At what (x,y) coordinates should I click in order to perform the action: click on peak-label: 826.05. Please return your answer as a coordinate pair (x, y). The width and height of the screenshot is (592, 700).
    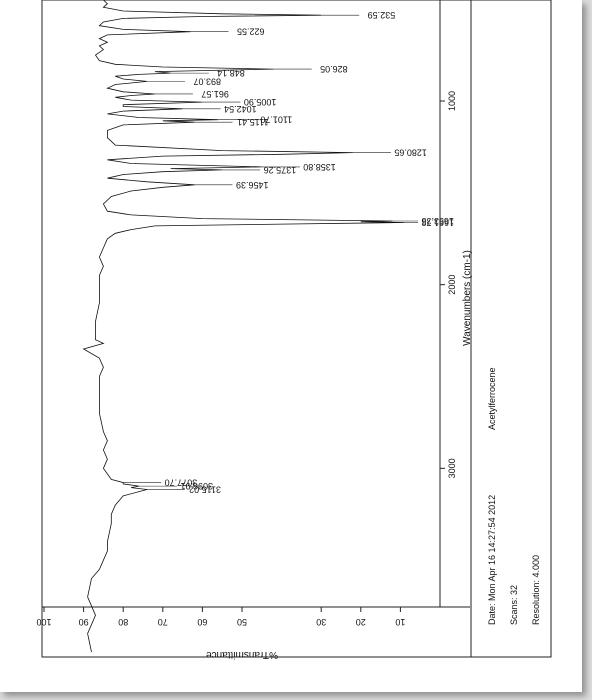
    Looking at the image, I should click on (334, 69).